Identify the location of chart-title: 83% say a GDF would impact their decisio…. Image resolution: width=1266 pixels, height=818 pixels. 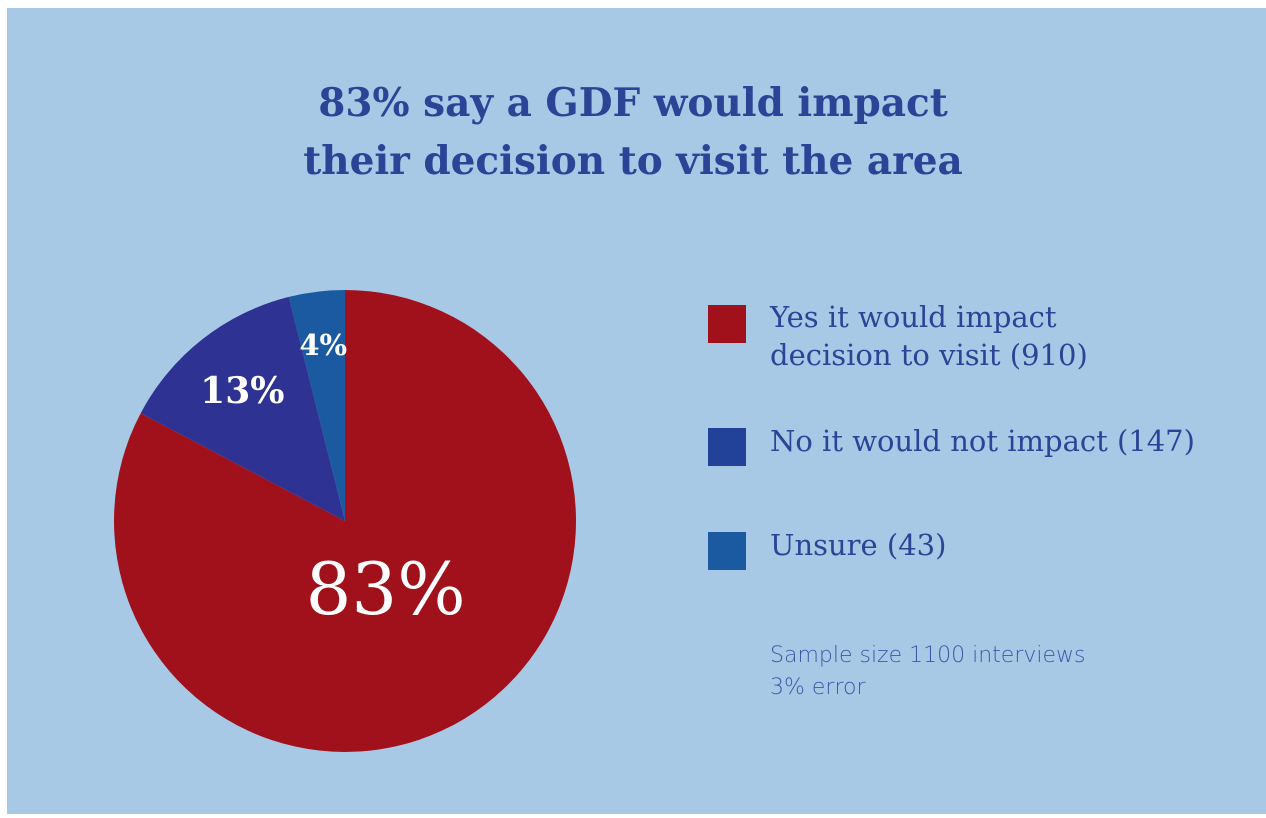
(633, 132).